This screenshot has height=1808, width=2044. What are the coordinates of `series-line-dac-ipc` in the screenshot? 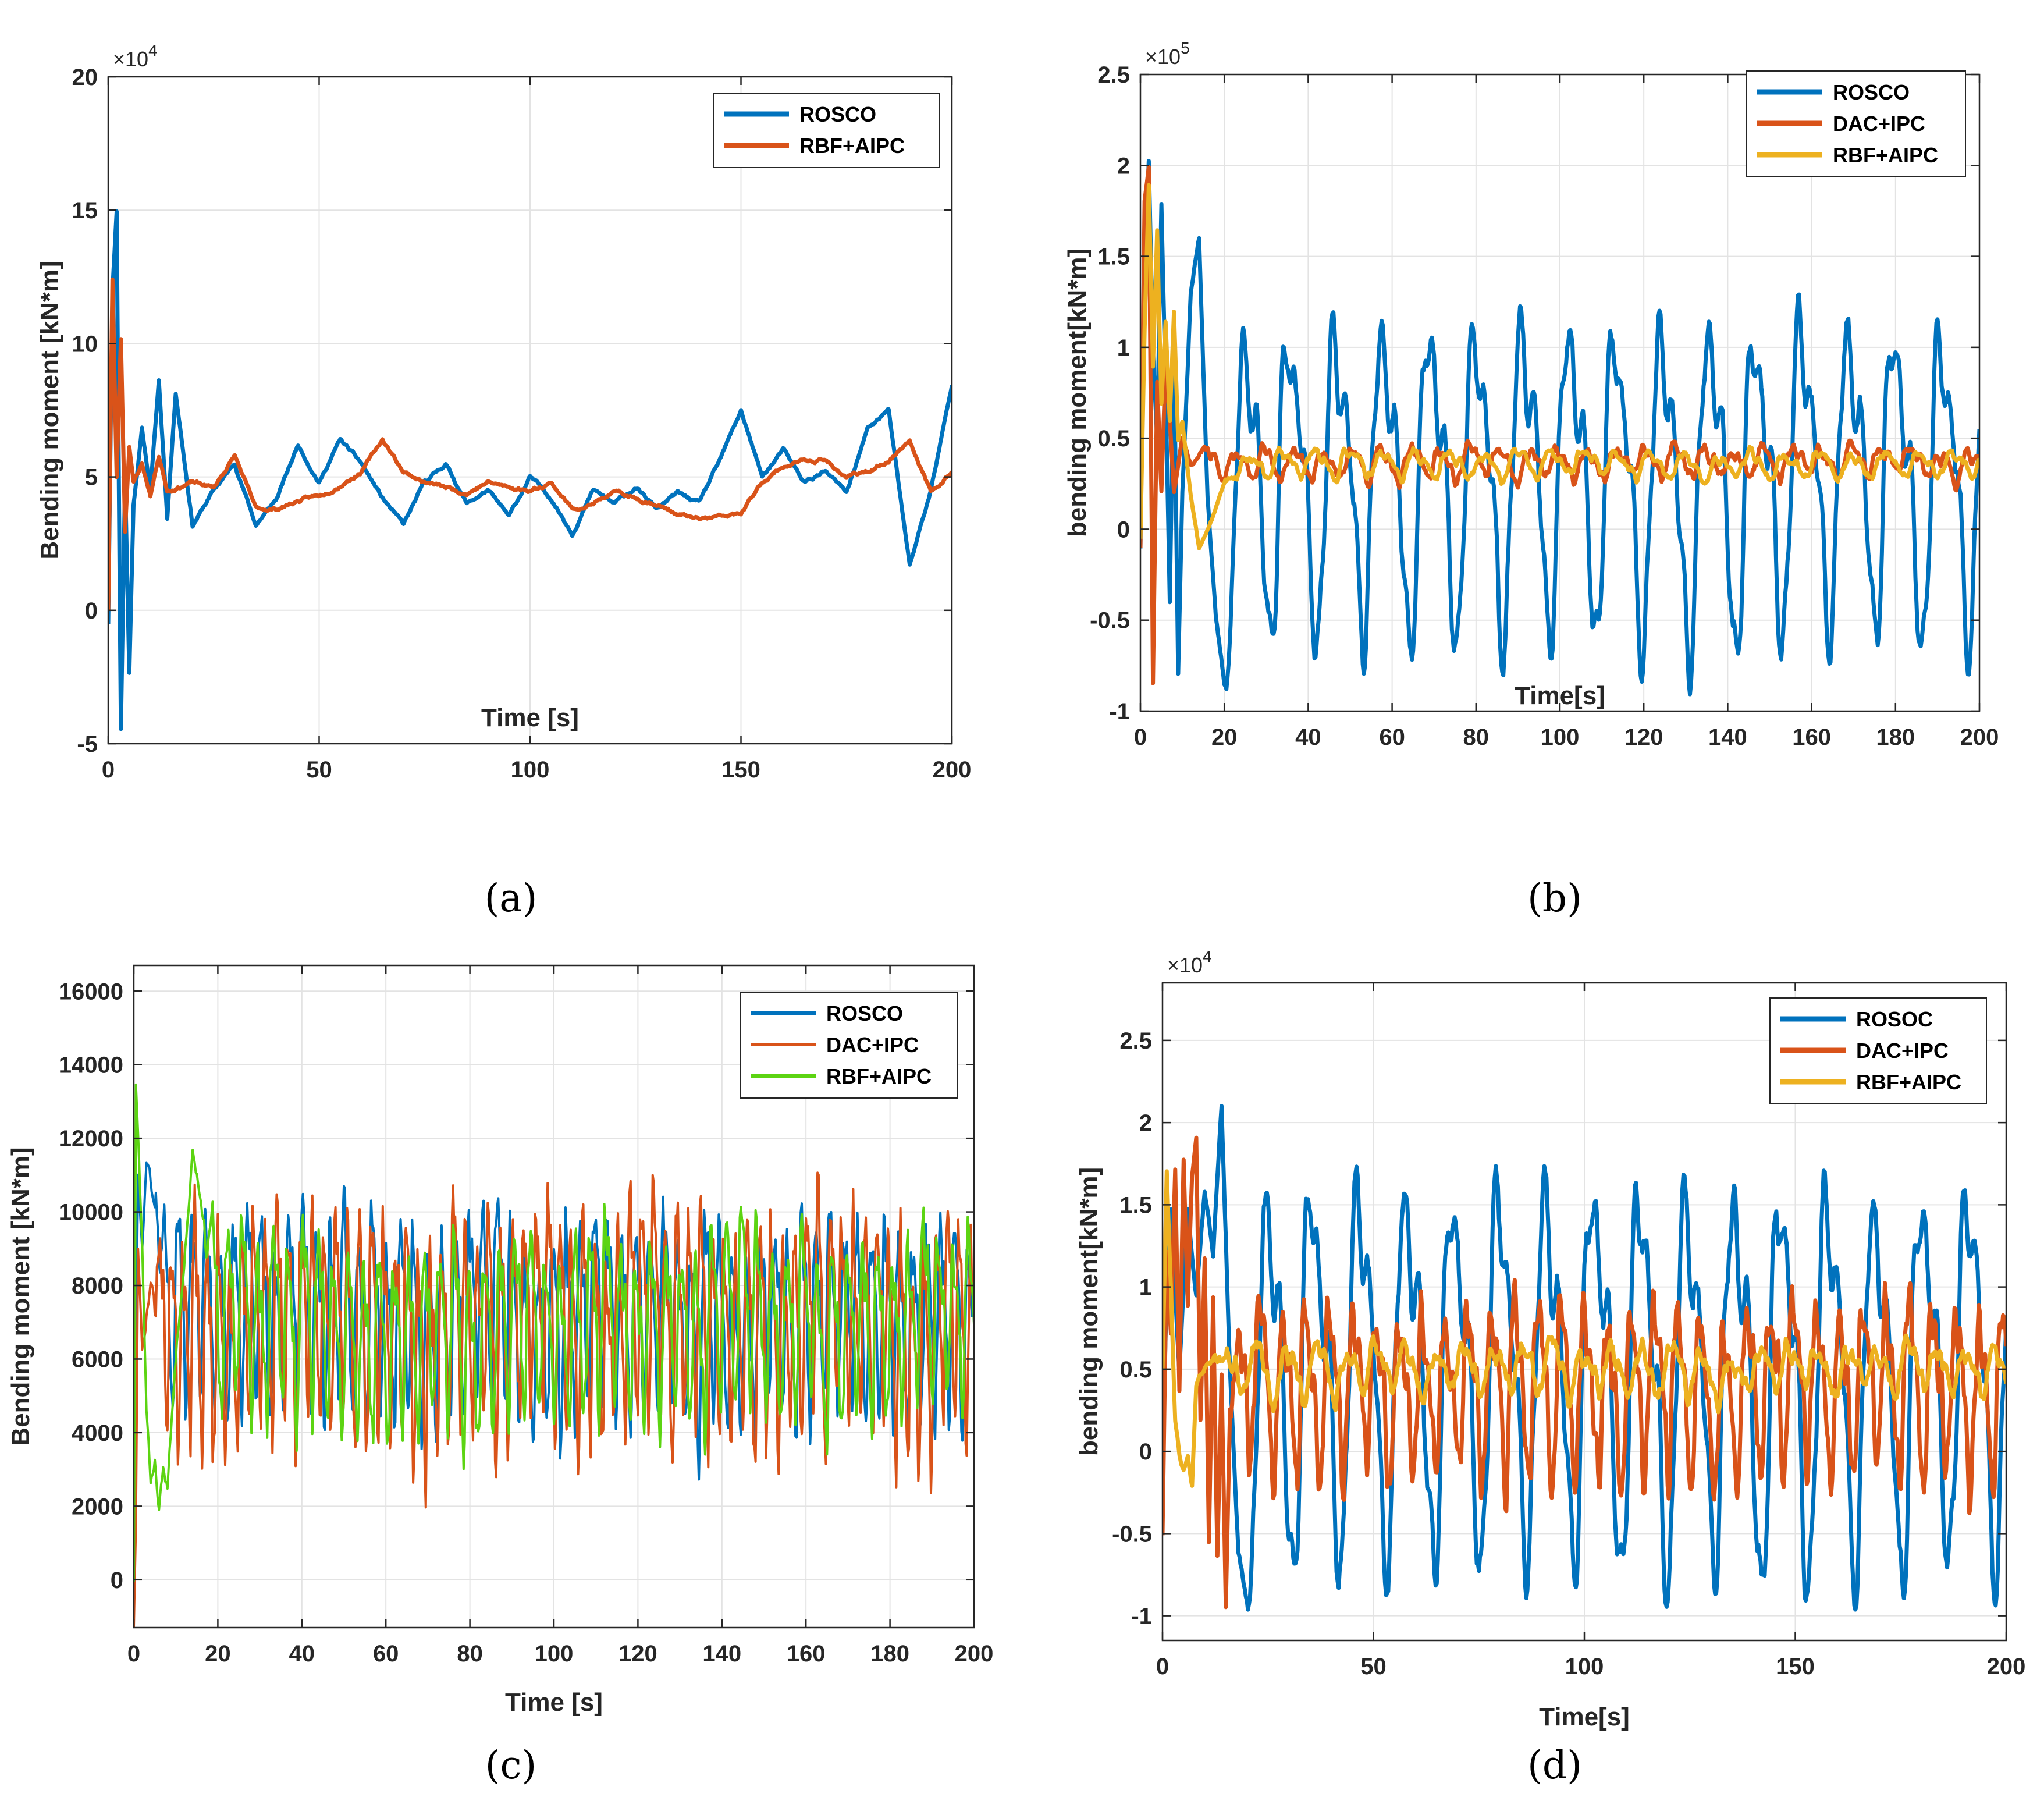 It's located at (1584, 1372).